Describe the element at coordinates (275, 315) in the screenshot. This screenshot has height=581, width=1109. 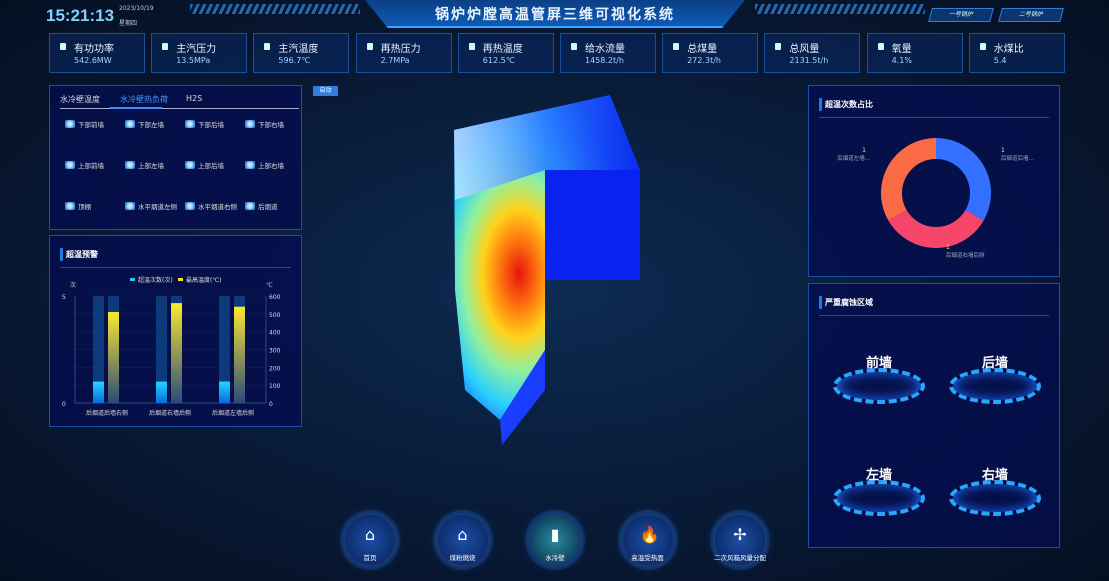
I see `y-tick-right: 500` at that location.